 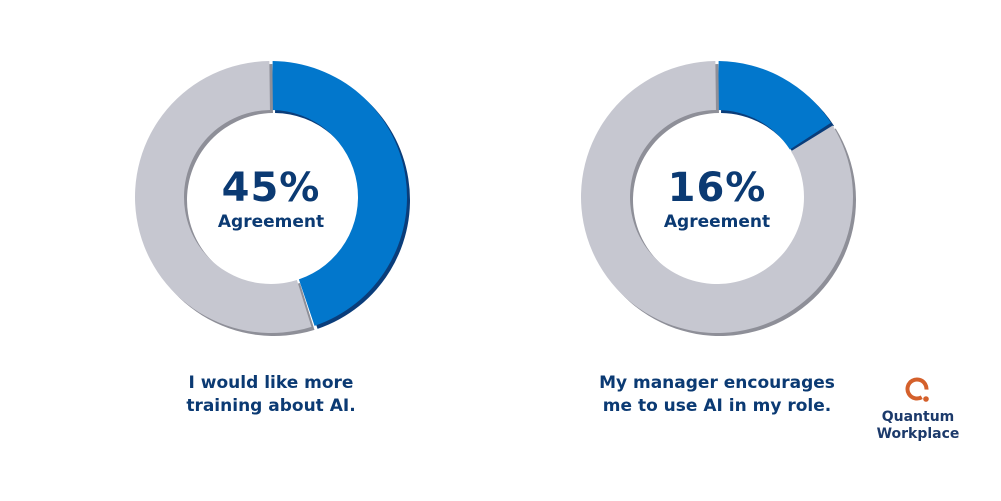 What do you see at coordinates (717, 222) in the screenshot?
I see `donut-2-label: Agreement` at bounding box center [717, 222].